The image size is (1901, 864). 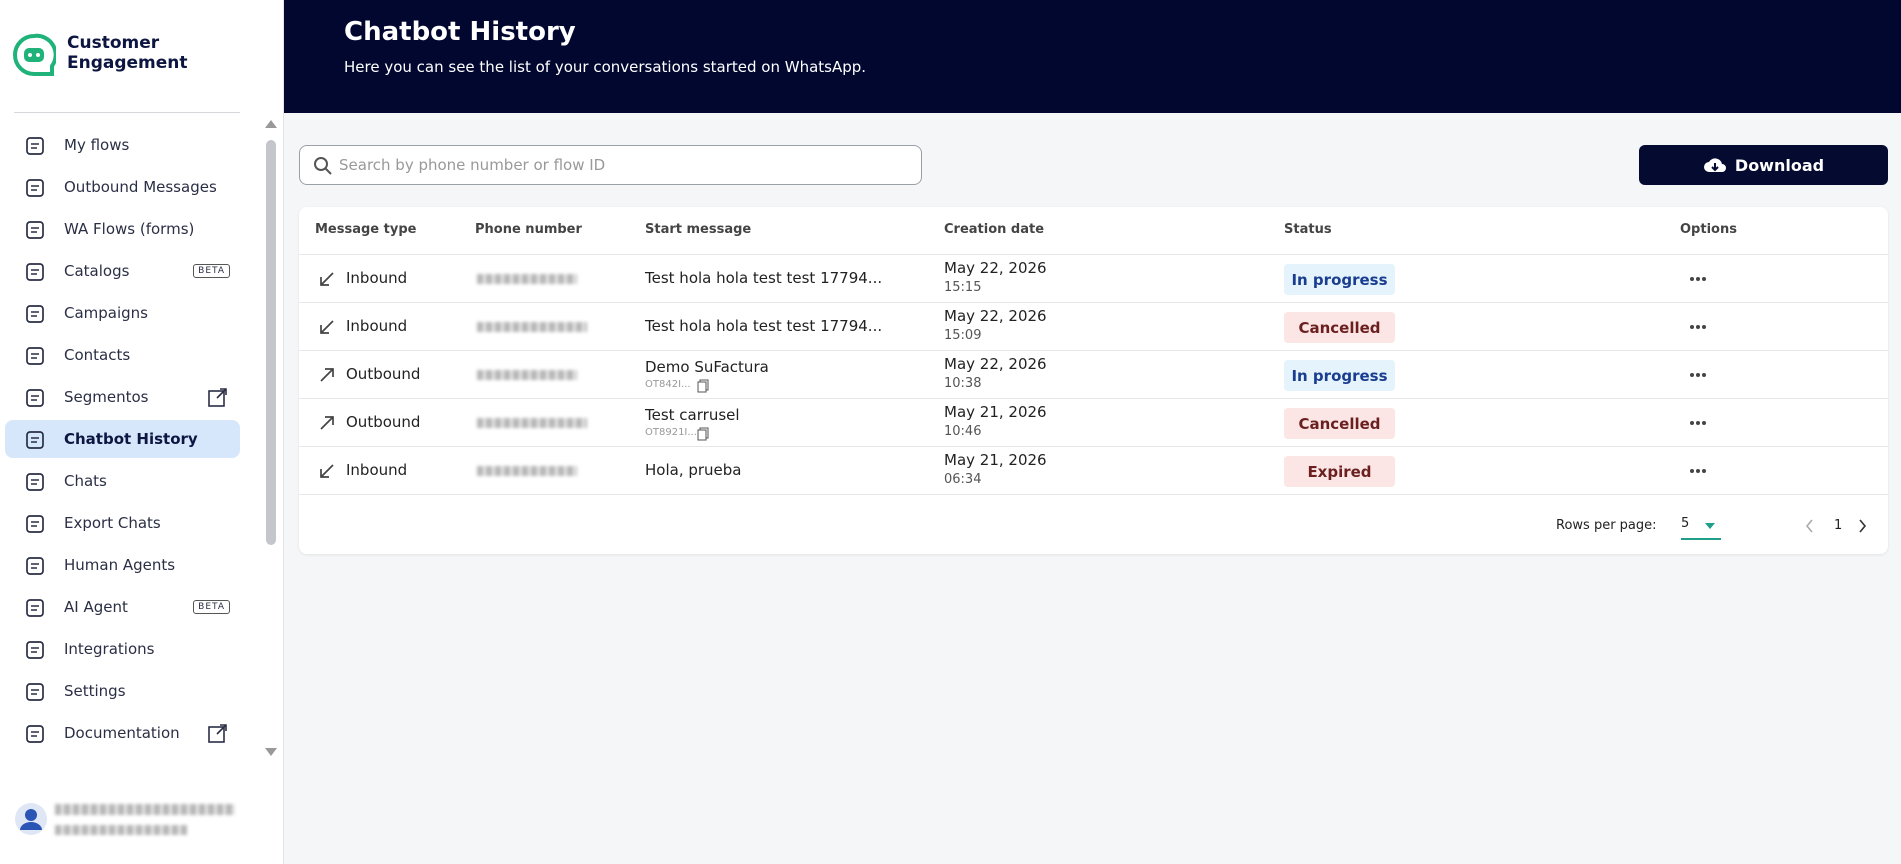 I want to click on page-number: 1, so click(x=1838, y=525).